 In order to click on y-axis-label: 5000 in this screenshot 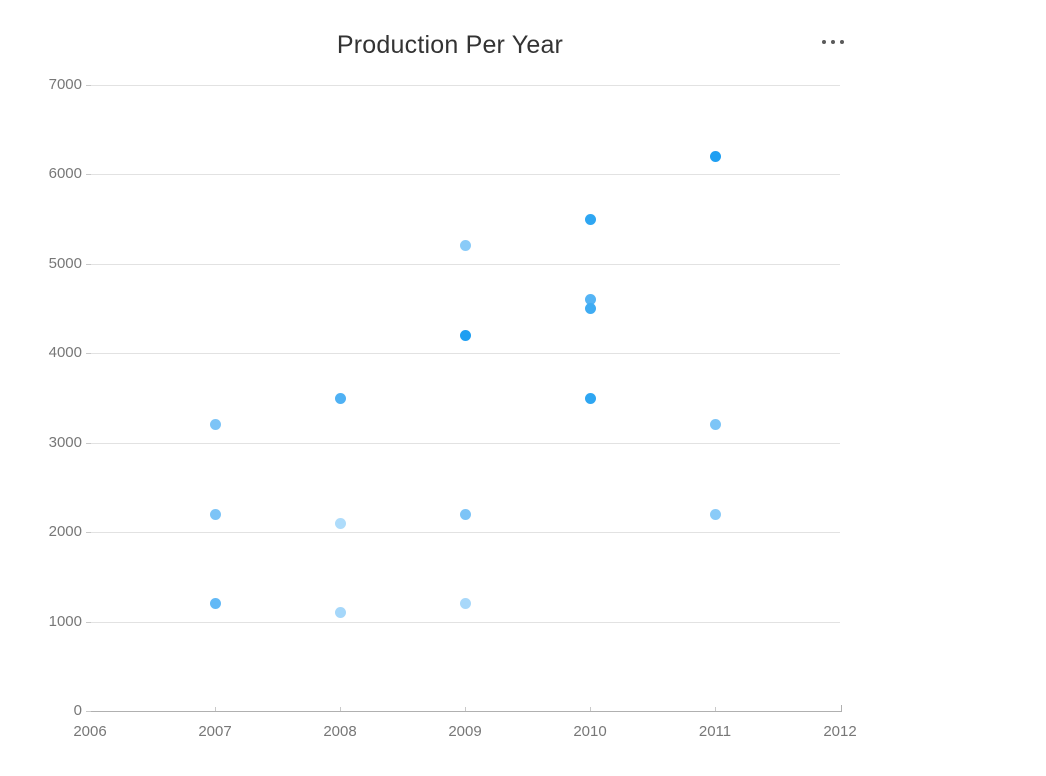, I will do `click(65, 263)`.